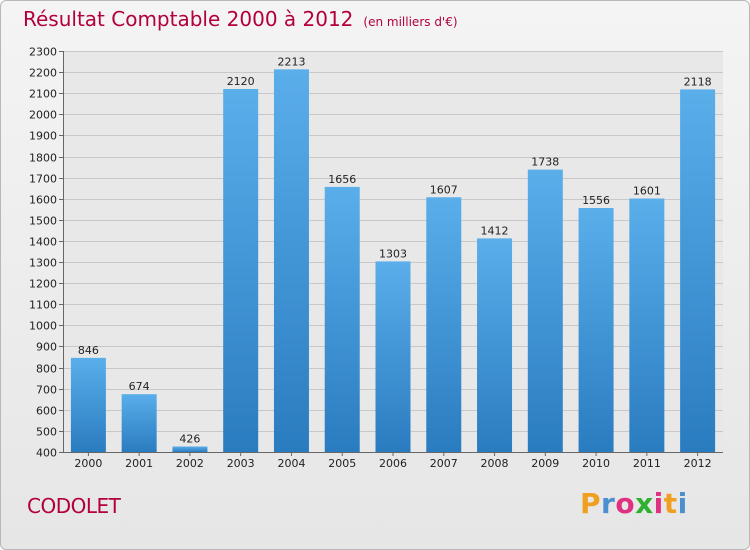 Image resolution: width=750 pixels, height=550 pixels. Describe the element at coordinates (190, 463) in the screenshot. I see `x-tick-label-2002: 2002` at that location.